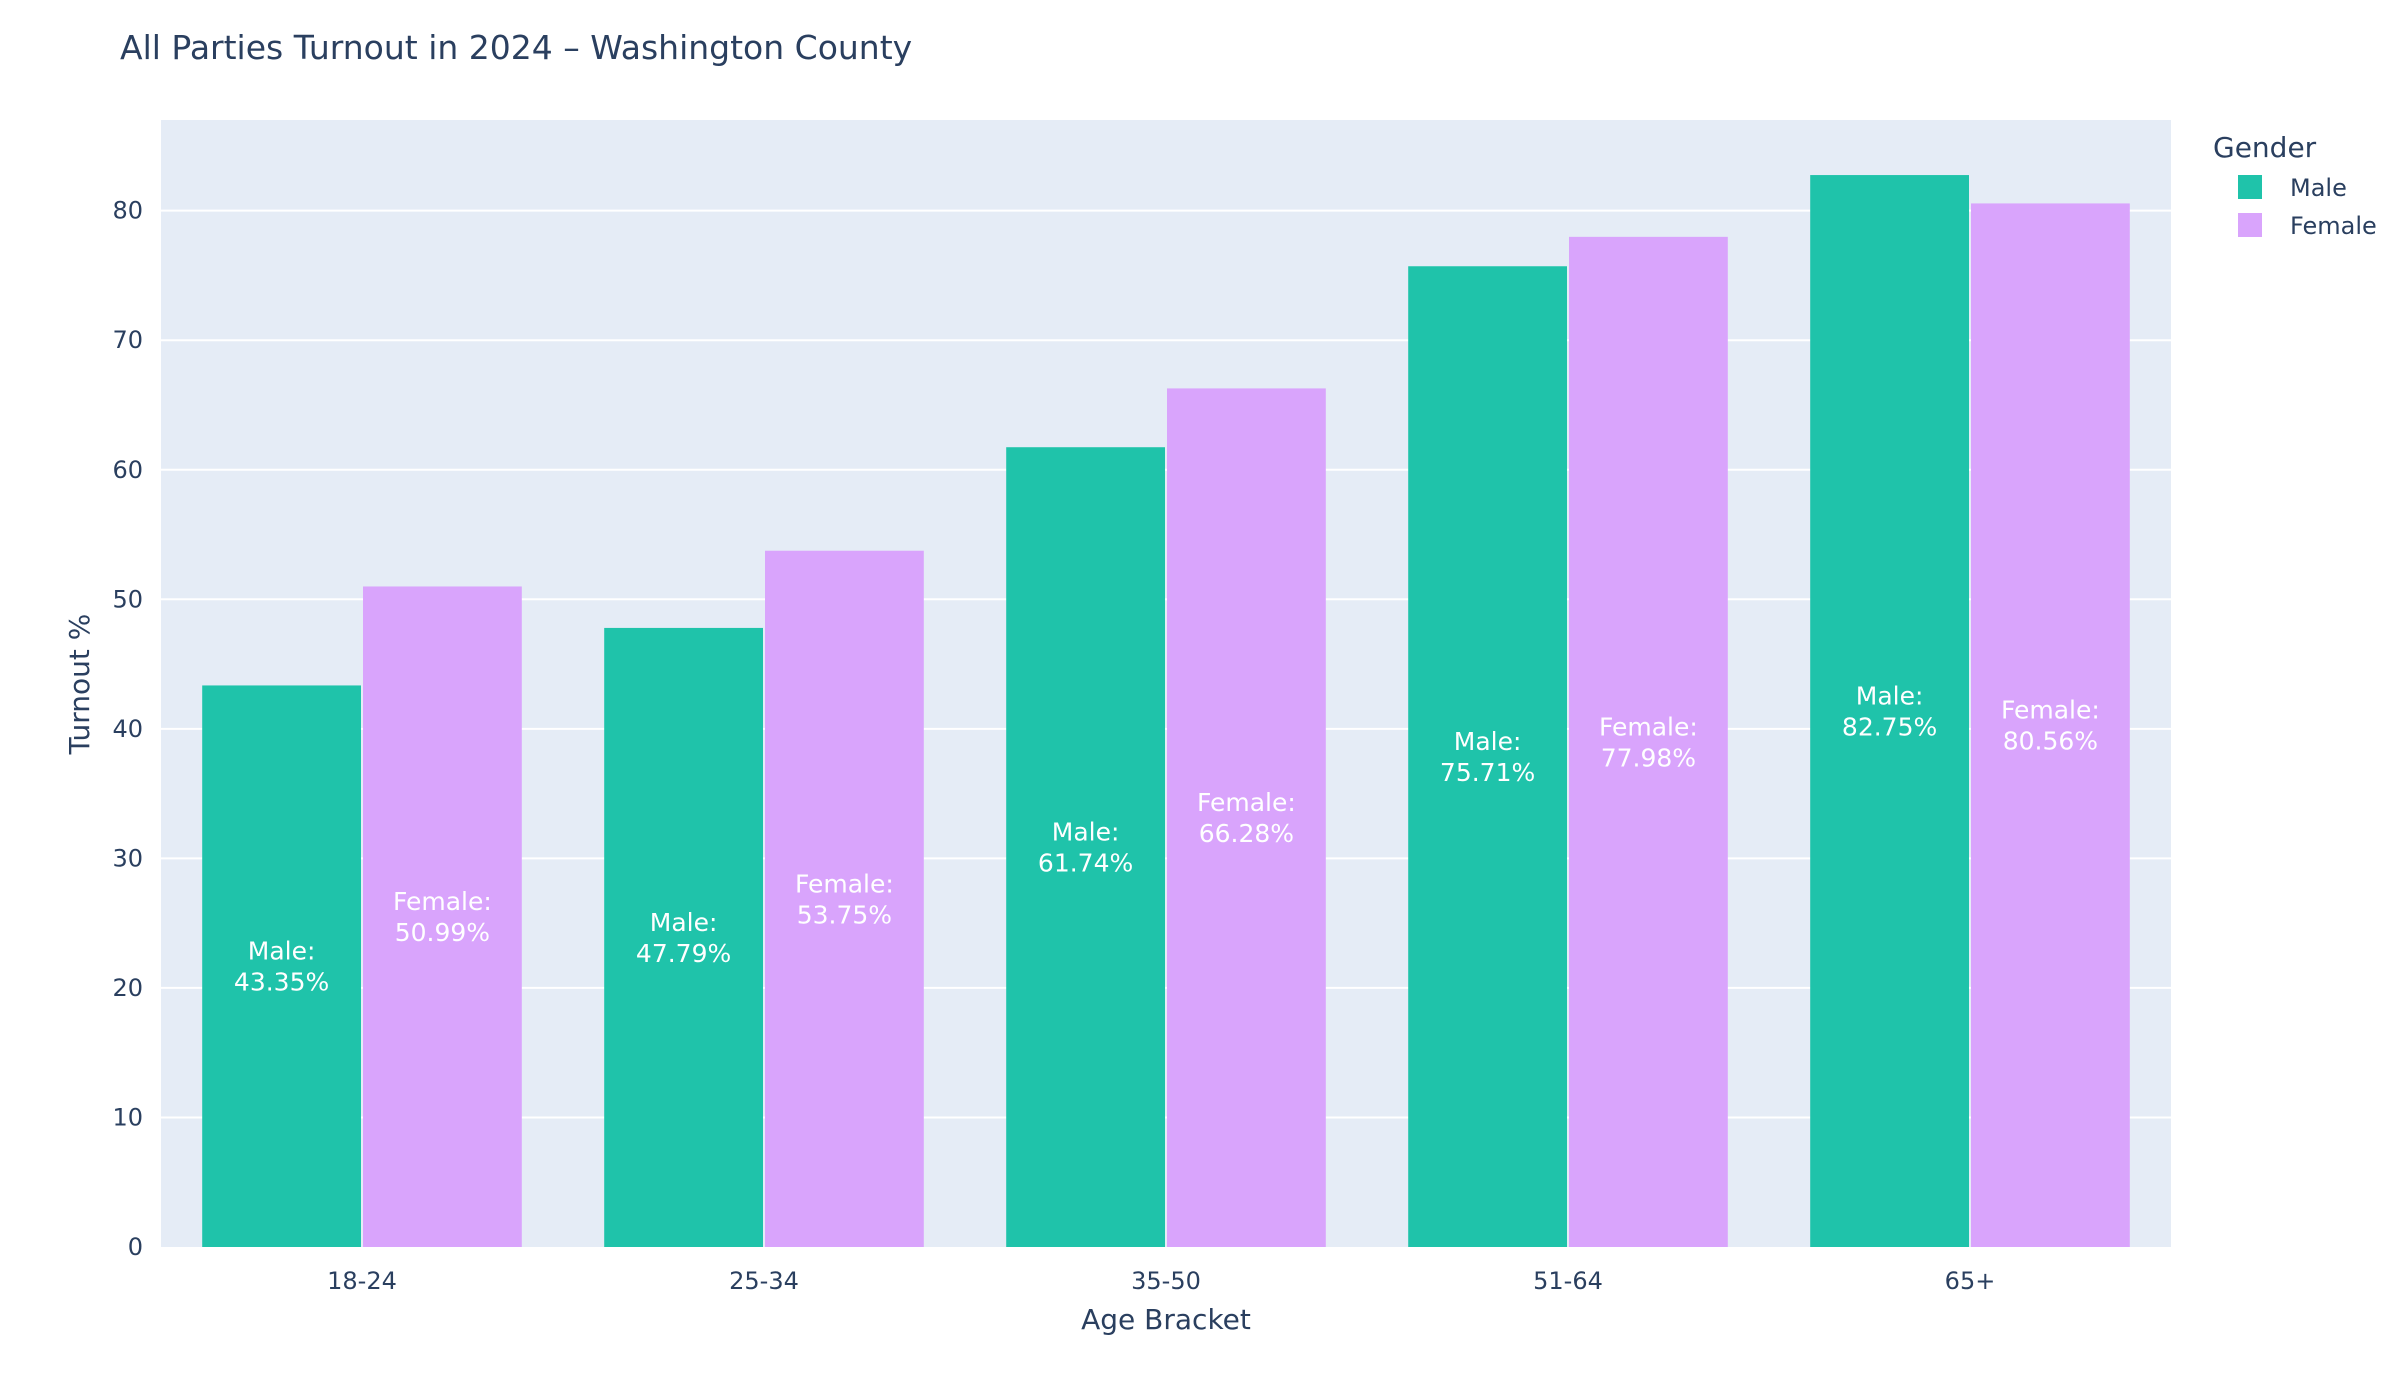  I want to click on legend-label-male: Male, so click(2318, 188).